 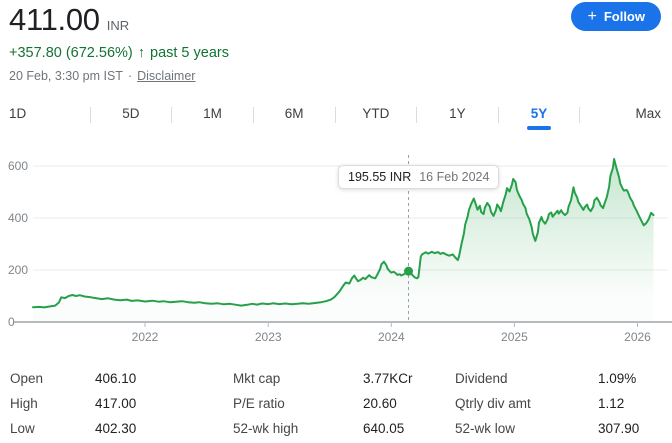 I want to click on stat-value: 417.00, so click(x=116, y=403).